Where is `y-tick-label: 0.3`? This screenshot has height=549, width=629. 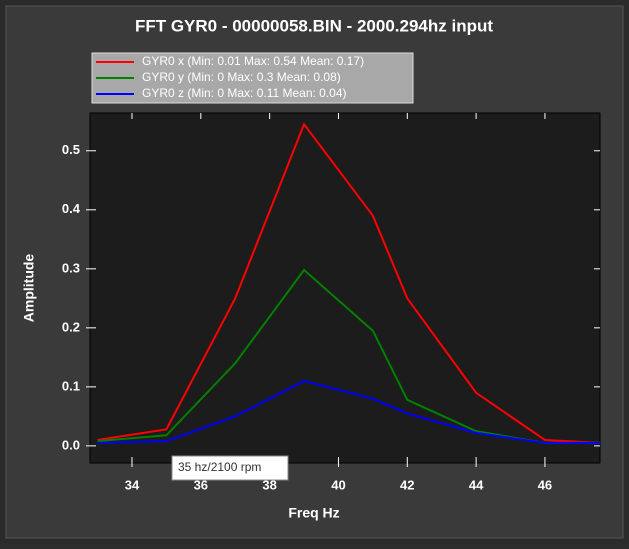 y-tick-label: 0.3 is located at coordinates (71, 267).